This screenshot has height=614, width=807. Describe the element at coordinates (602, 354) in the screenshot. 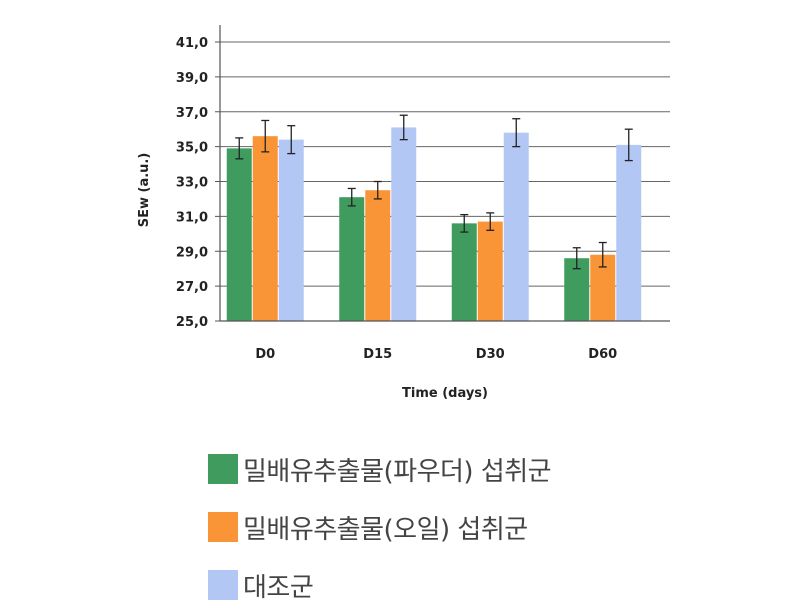

I see `x-tick-label: D60` at that location.